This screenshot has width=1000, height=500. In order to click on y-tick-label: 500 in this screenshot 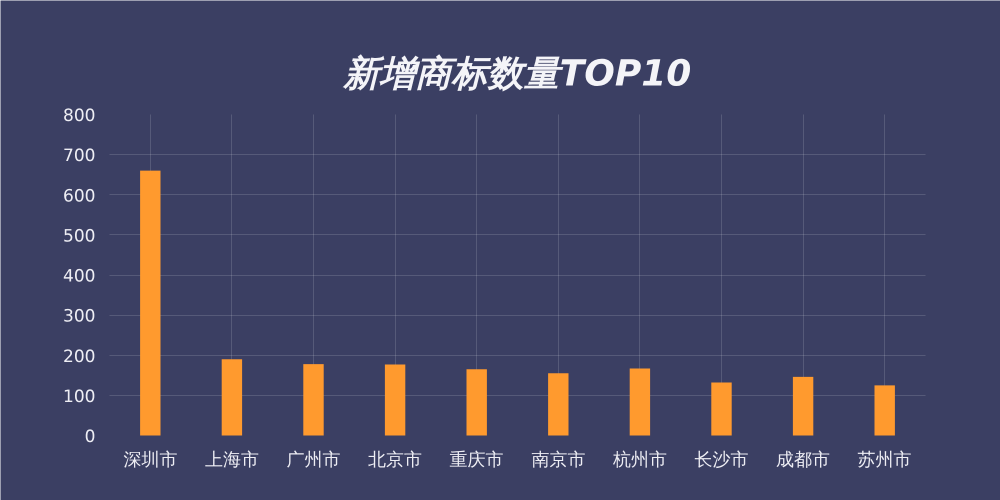, I will do `click(79, 236)`.